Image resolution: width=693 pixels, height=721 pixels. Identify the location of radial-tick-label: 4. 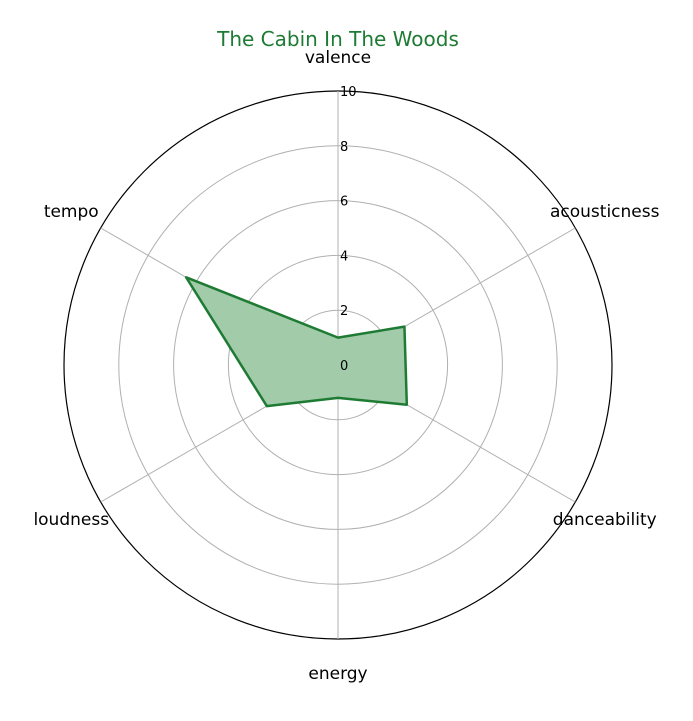
(344, 256).